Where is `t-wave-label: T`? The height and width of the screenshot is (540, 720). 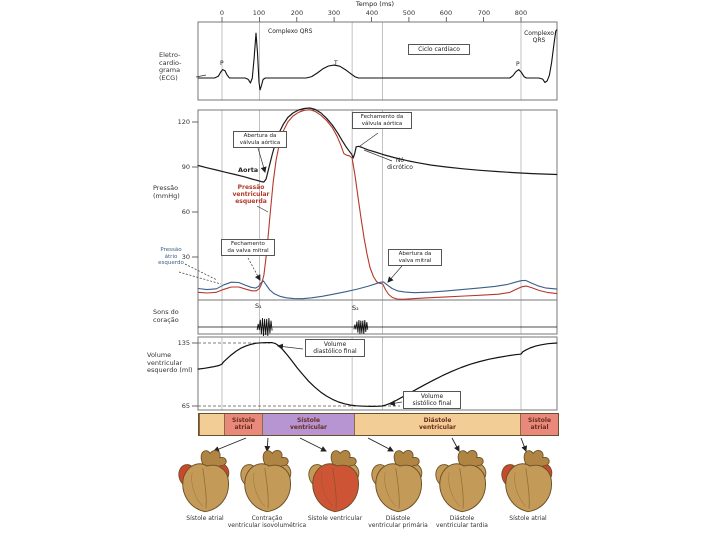
t-wave-label: T is located at coordinates (336, 63).